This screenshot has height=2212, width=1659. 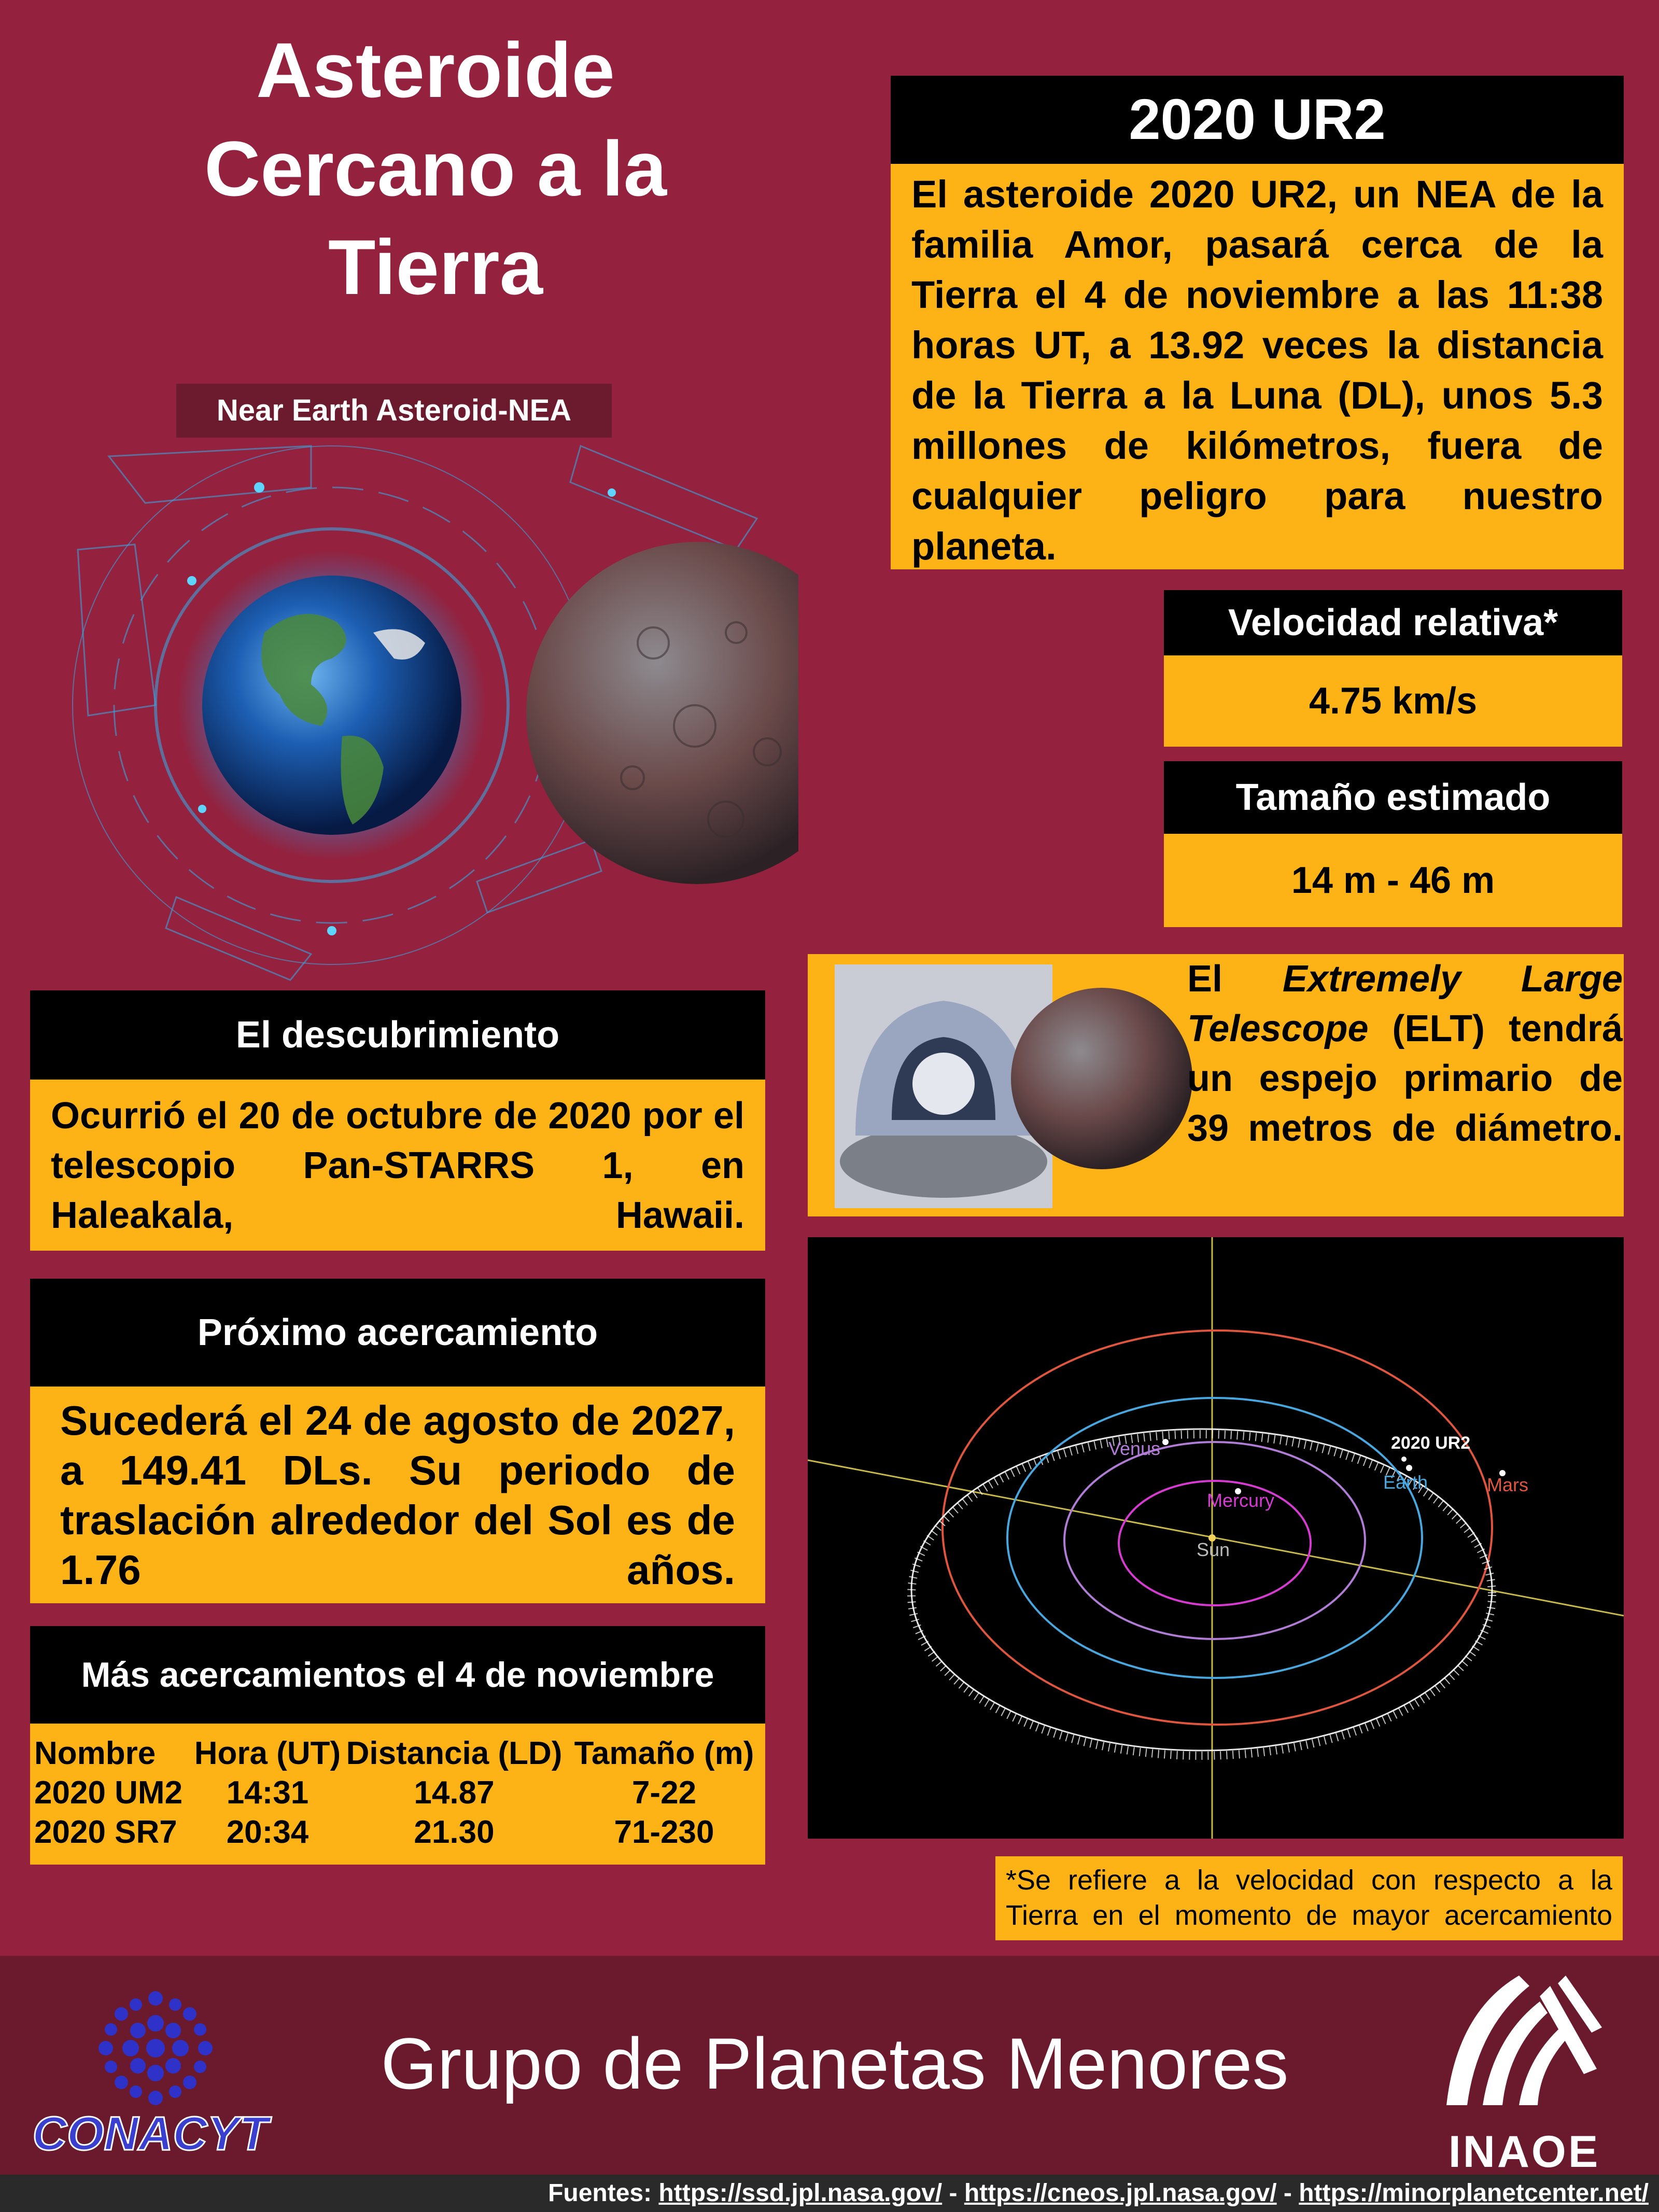 I want to click on column-header: Nombre, so click(x=95, y=1753).